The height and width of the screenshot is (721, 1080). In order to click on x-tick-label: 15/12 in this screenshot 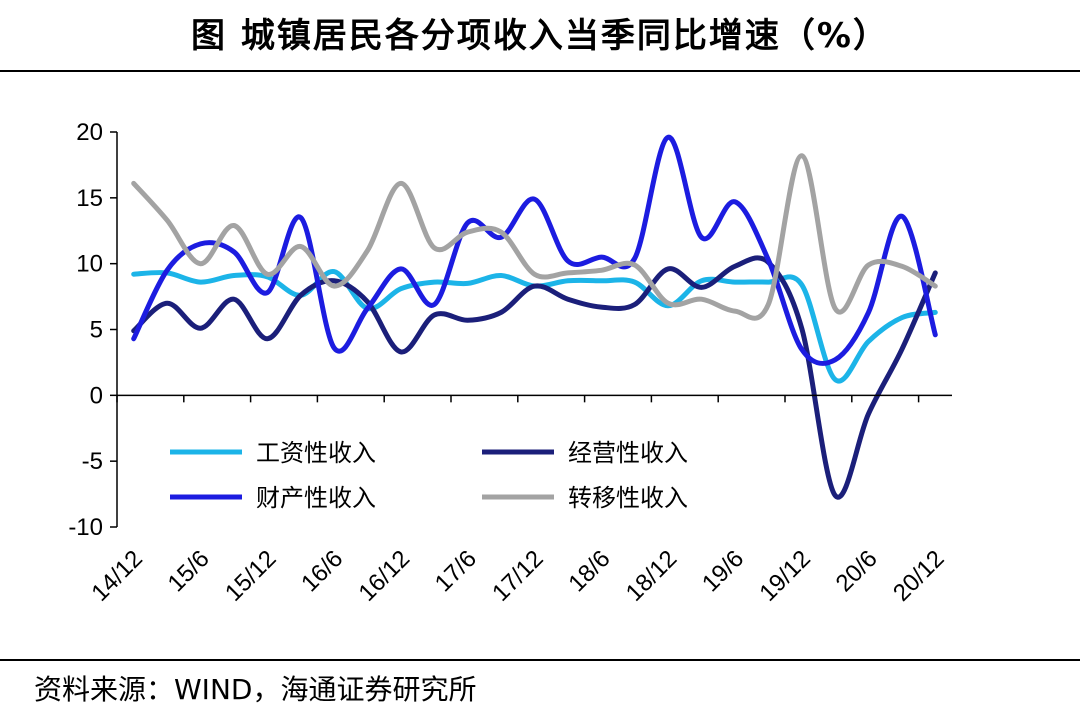, I will do `click(251, 576)`.